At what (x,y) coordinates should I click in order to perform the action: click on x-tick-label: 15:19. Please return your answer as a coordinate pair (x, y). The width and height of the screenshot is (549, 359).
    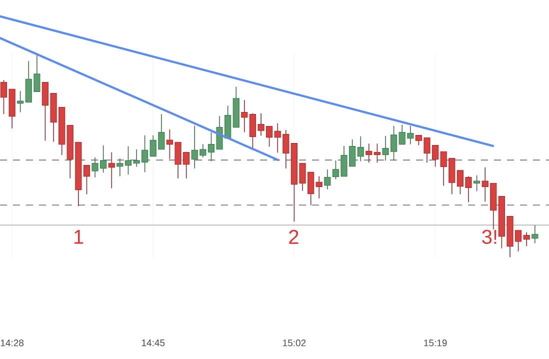
    Looking at the image, I should click on (435, 343).